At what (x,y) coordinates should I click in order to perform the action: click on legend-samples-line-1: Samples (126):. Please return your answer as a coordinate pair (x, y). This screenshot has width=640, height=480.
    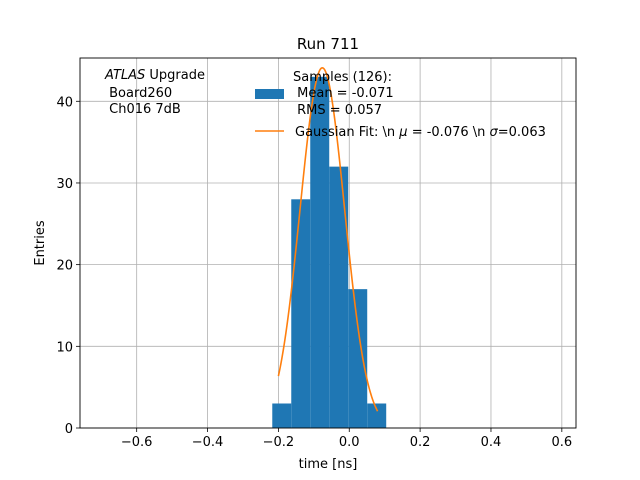
    Looking at the image, I should click on (342, 77).